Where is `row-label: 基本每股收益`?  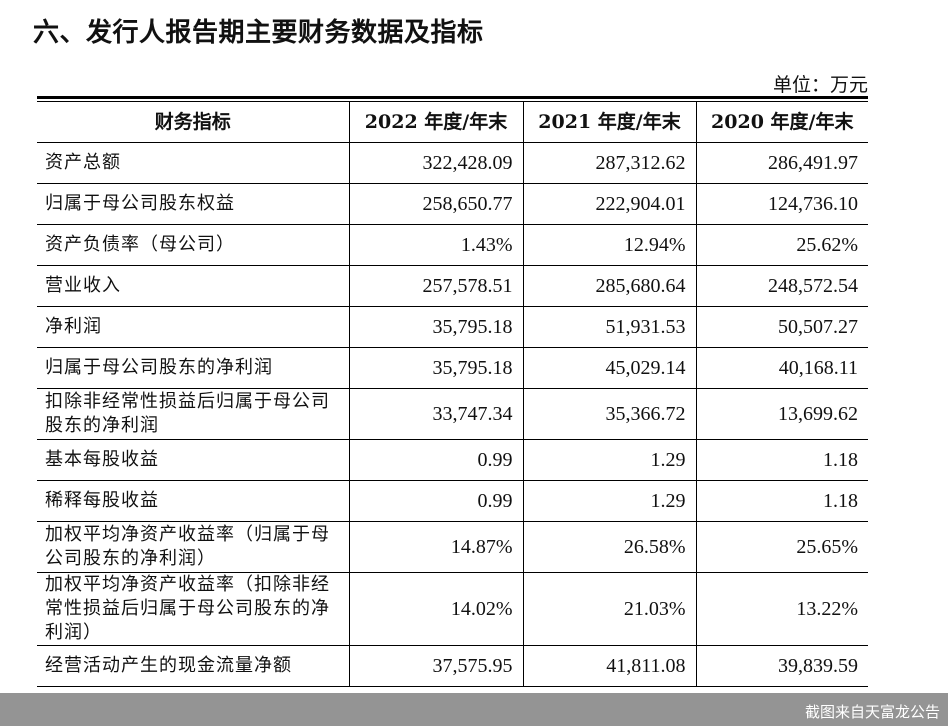
row-label: 基本每股收益 is located at coordinates (193, 460).